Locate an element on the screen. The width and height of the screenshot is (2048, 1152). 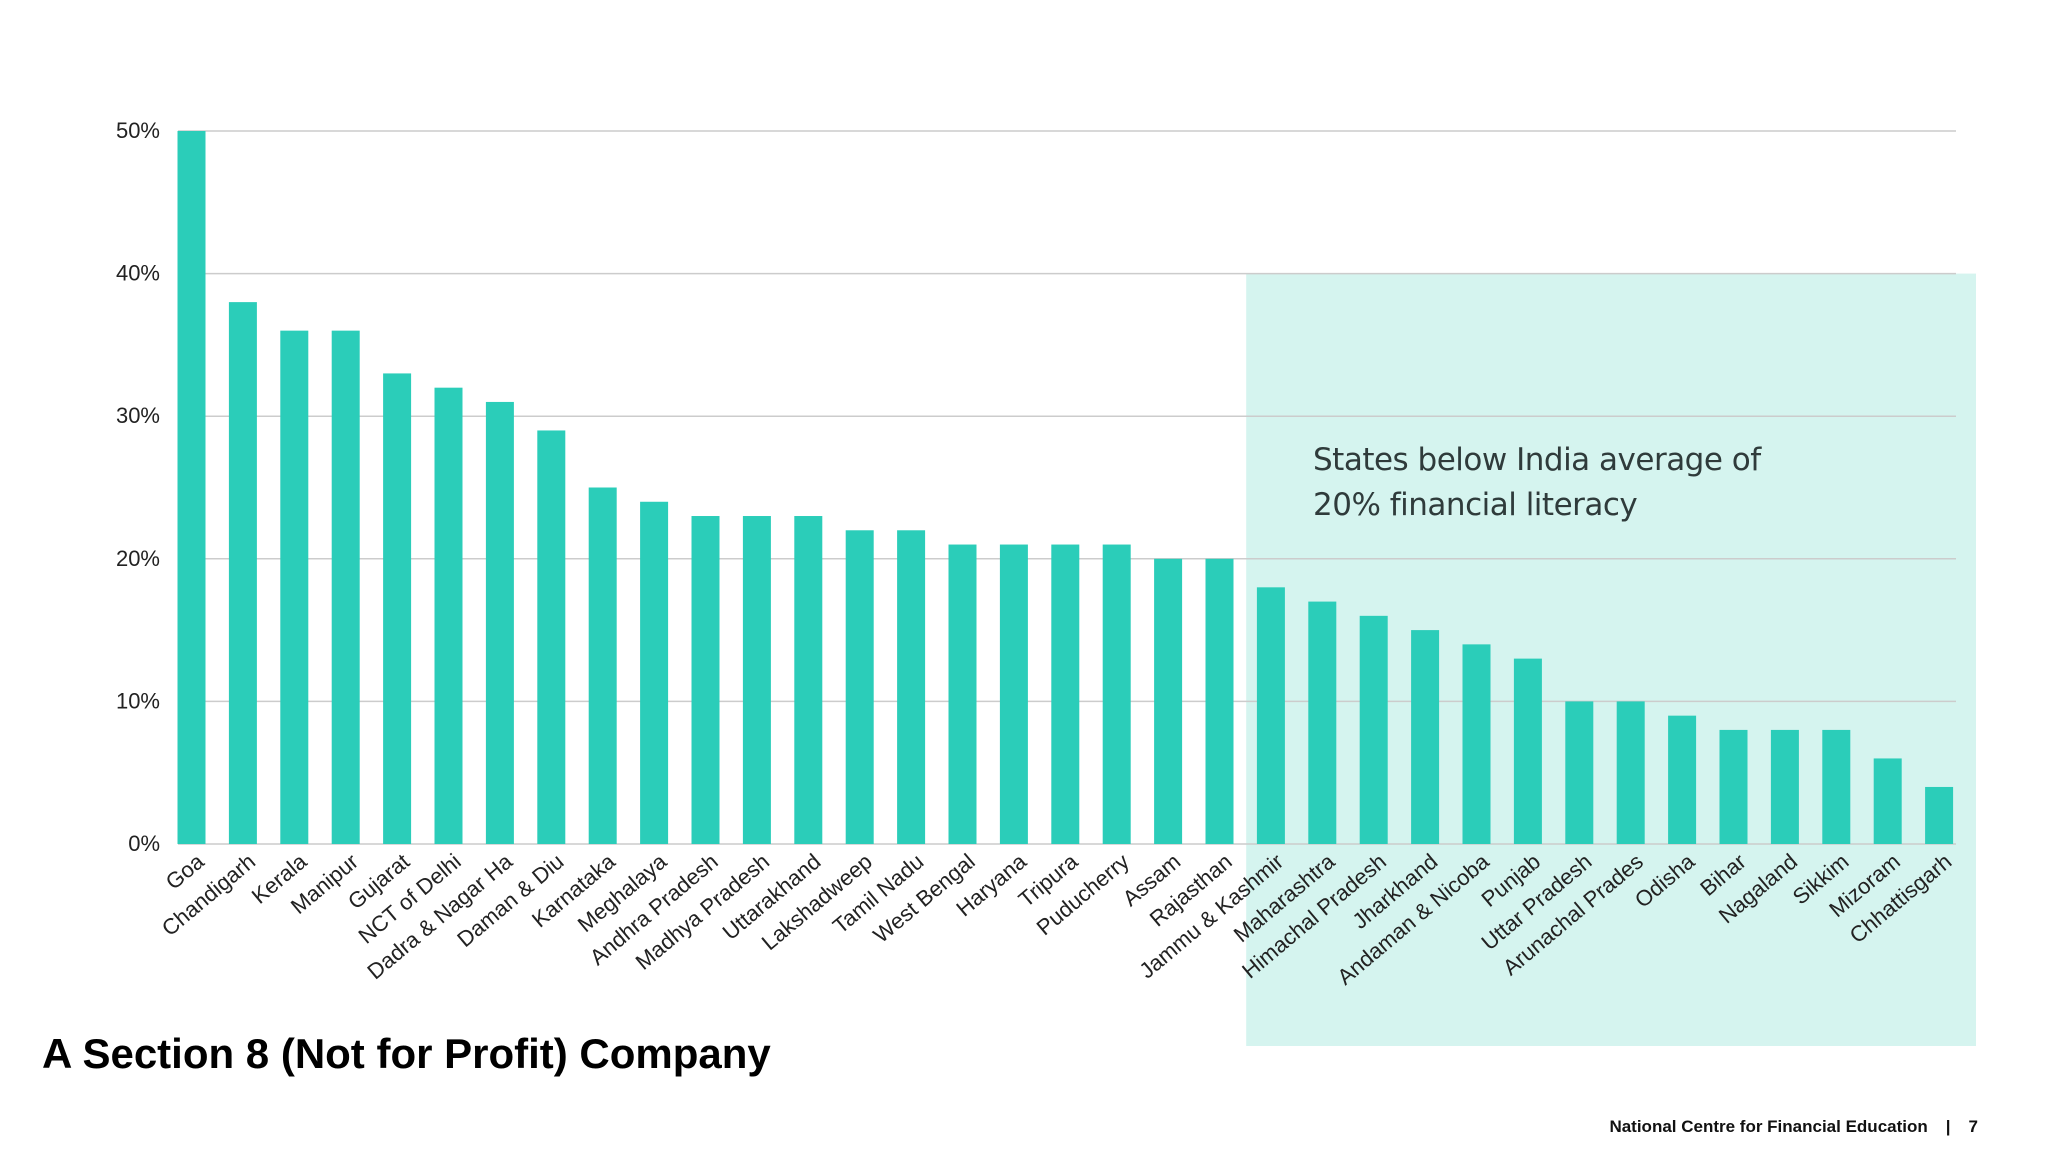
x-tick-label: Chandigarh is located at coordinates (208, 895).